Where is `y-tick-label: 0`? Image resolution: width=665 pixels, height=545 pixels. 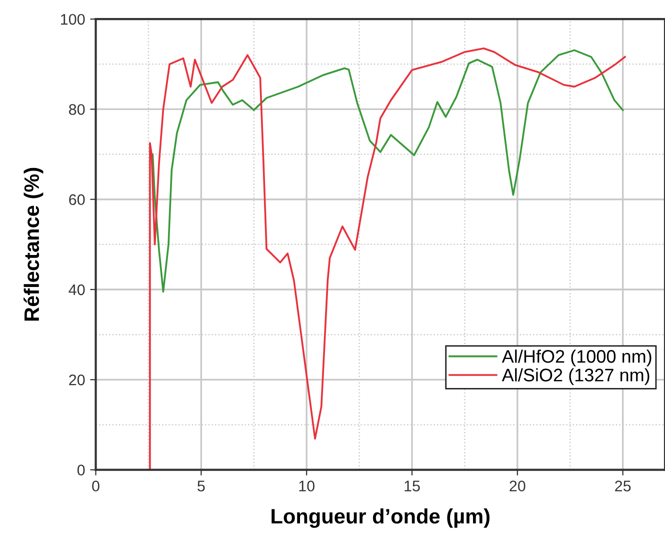
y-tick-label: 0 is located at coordinates (81, 470).